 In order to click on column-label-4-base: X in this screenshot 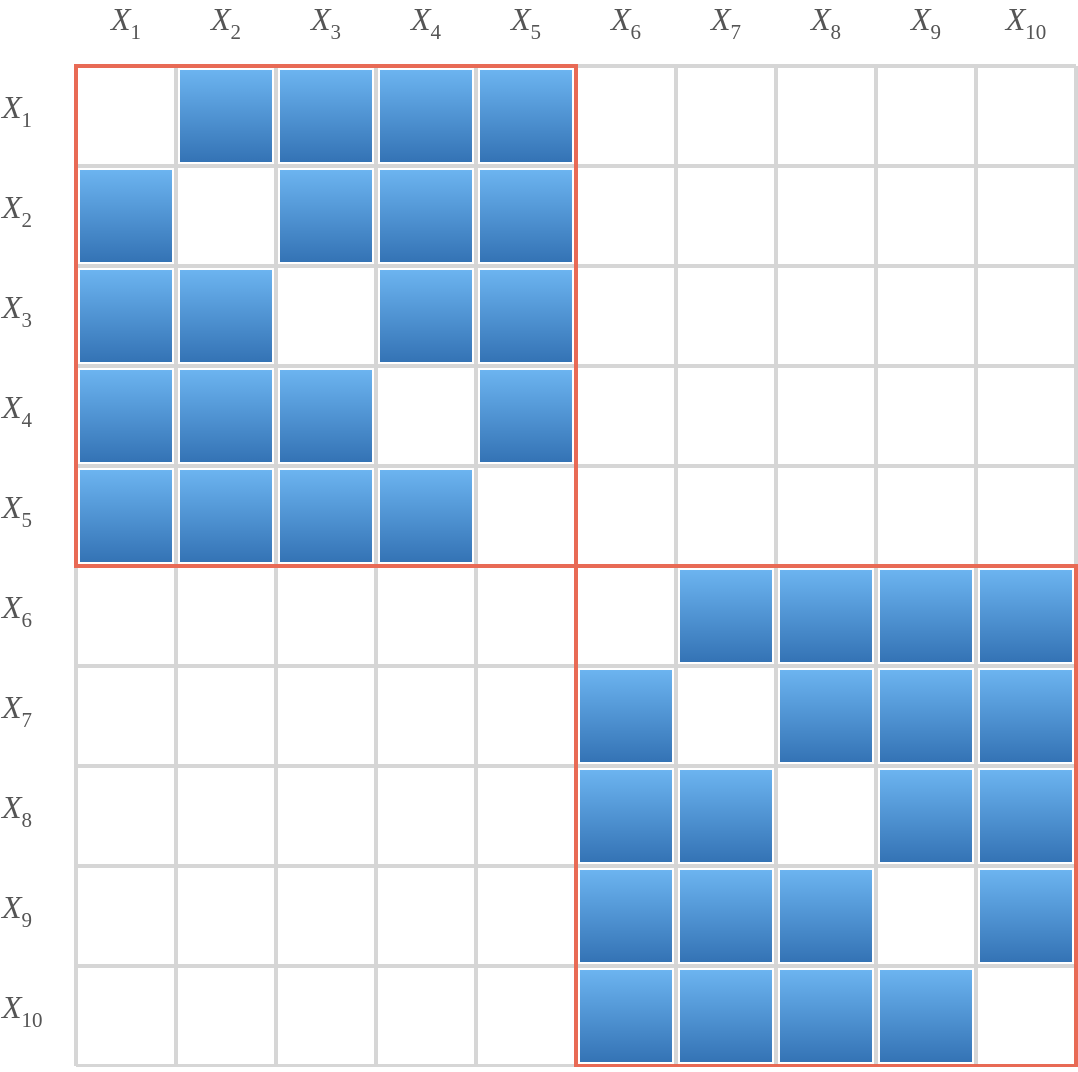, I will do `click(420, 19)`.